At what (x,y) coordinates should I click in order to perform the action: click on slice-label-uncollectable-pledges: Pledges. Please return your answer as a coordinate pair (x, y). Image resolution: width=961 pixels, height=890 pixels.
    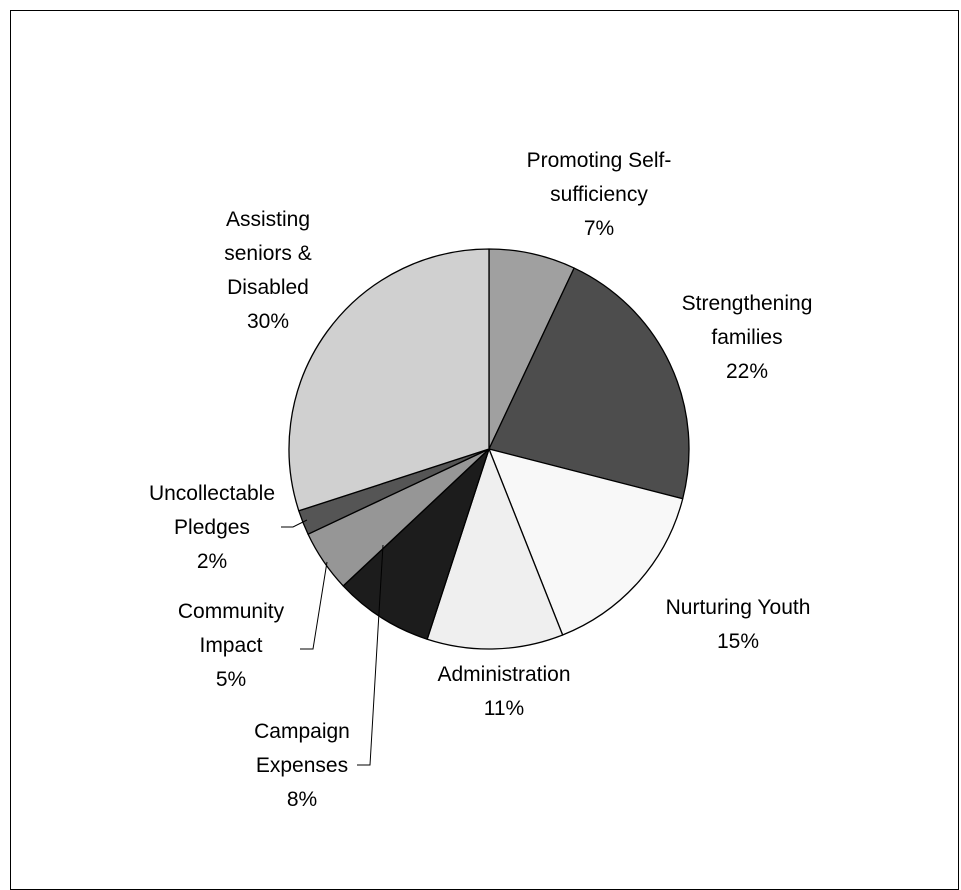
    Looking at the image, I should click on (212, 527).